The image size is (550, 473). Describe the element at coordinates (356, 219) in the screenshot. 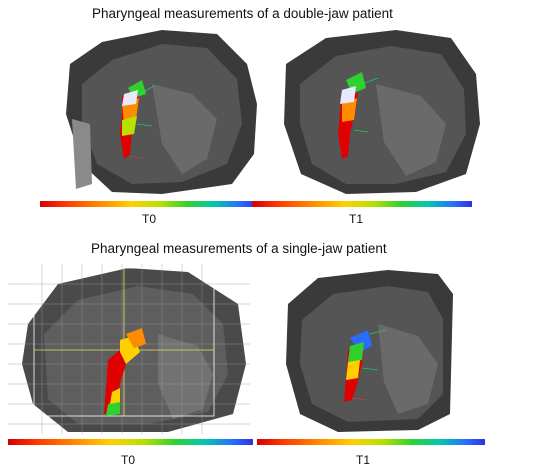

I see `double-jaw-t1-label: T1` at that location.